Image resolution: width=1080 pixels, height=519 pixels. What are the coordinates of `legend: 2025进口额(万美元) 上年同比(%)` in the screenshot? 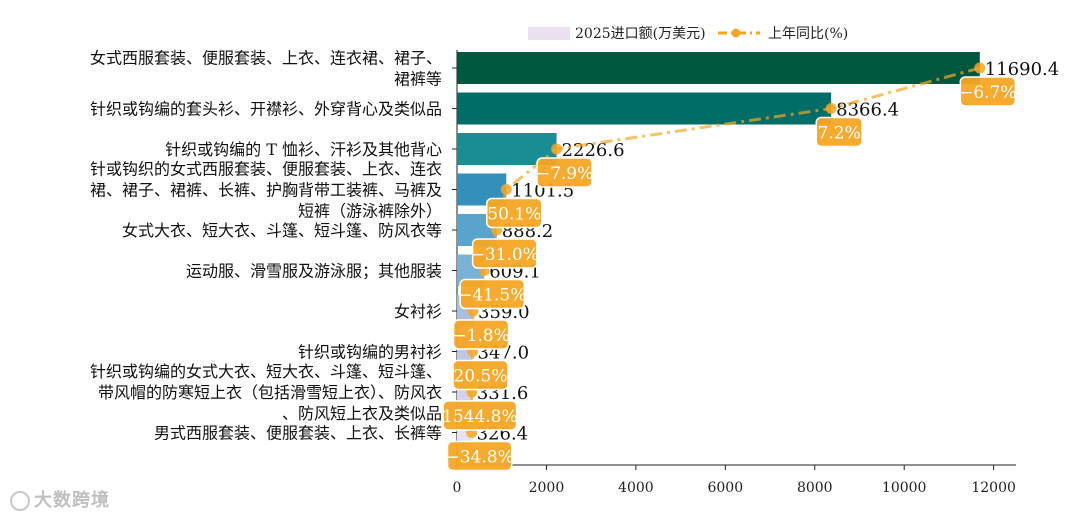 It's located at (688, 34).